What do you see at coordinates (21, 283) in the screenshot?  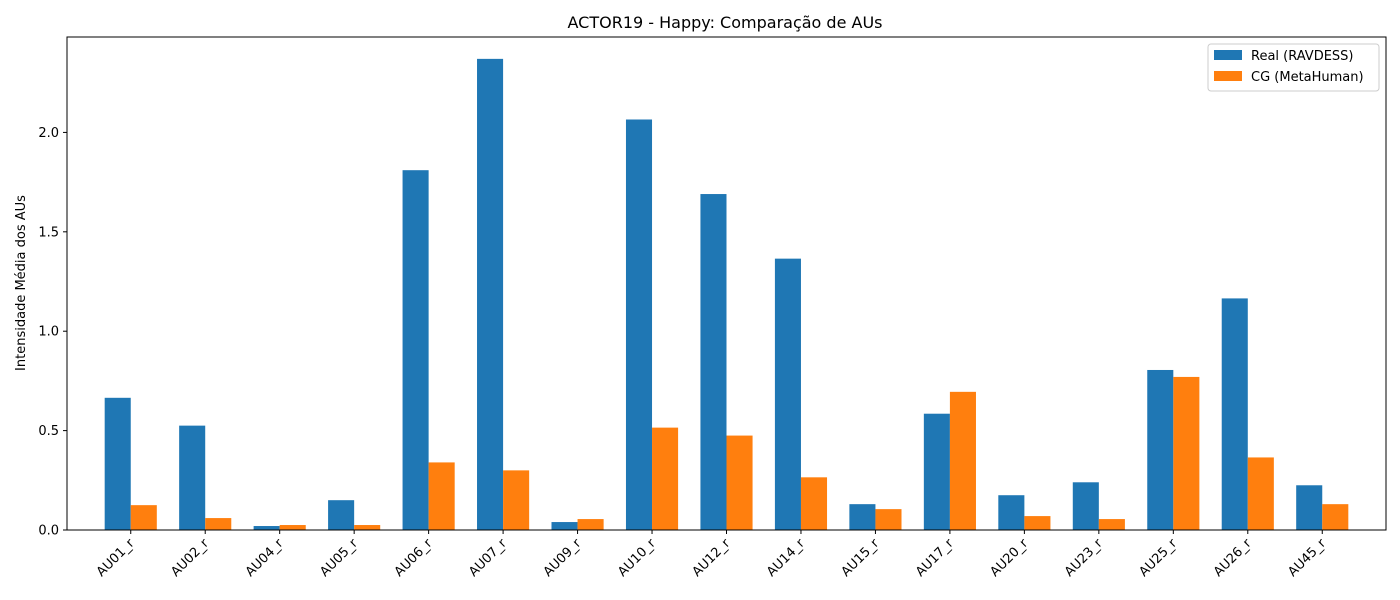 I see `y-axis-label: Intensidade Média dos AUs` at bounding box center [21, 283].